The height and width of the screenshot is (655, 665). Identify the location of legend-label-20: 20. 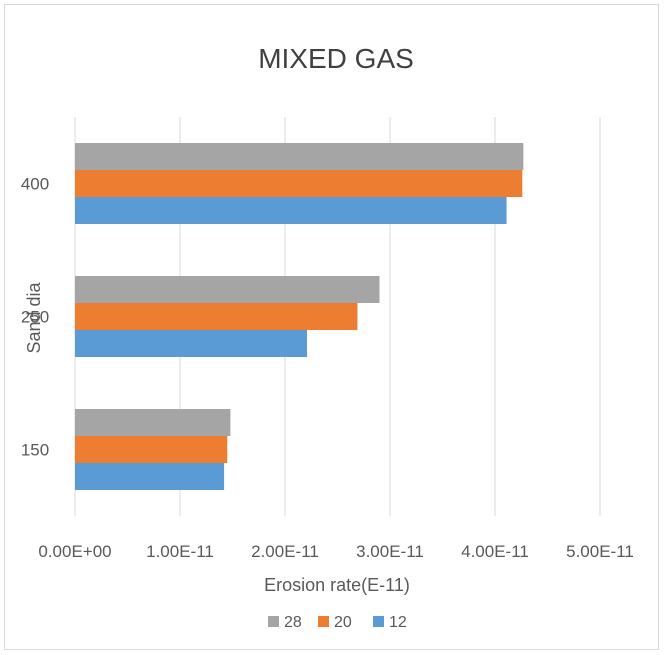
(343, 622).